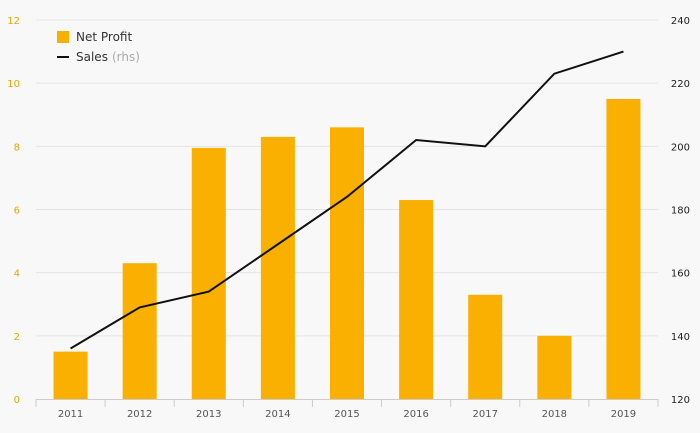  Describe the element at coordinates (680, 147) in the screenshot. I see `right-axis-tick-label: 200` at that location.